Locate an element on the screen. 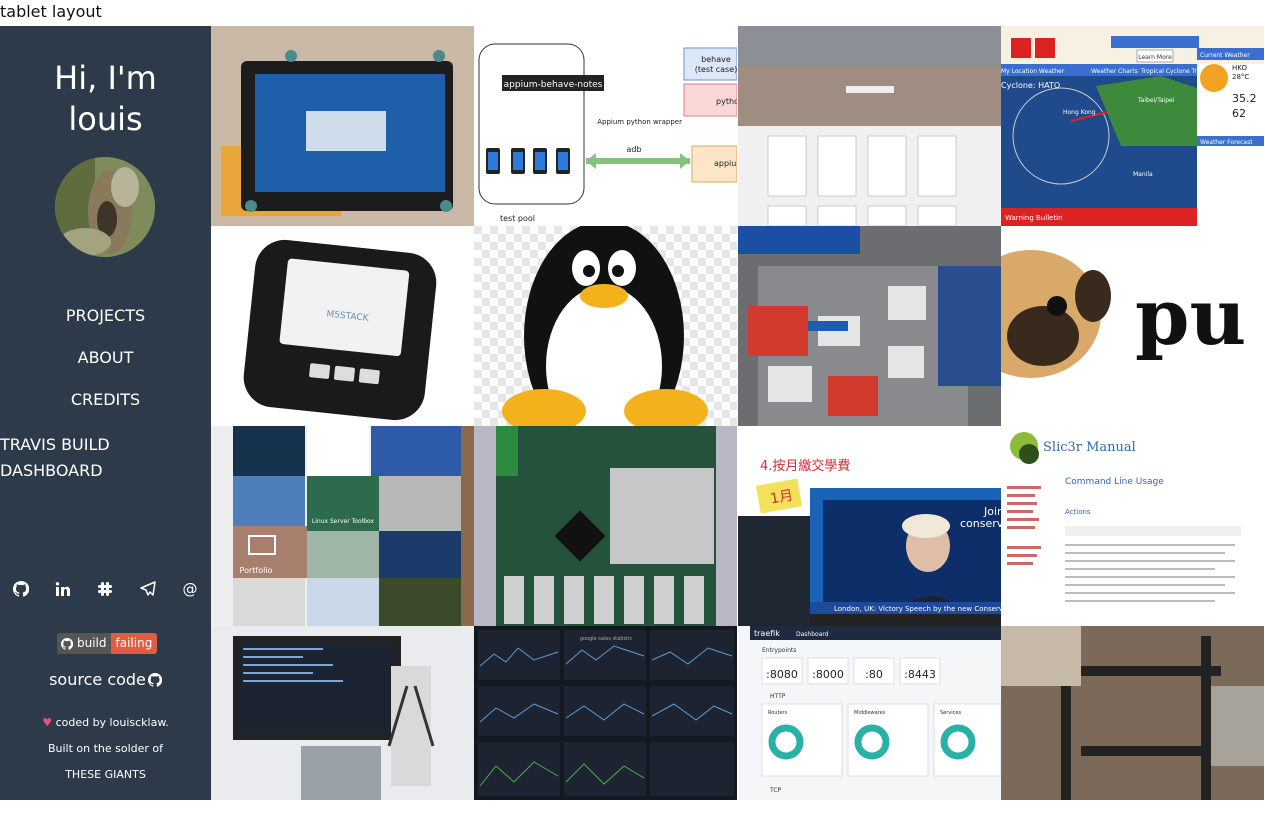  traefik-tcp: TCP is located at coordinates (775, 790).